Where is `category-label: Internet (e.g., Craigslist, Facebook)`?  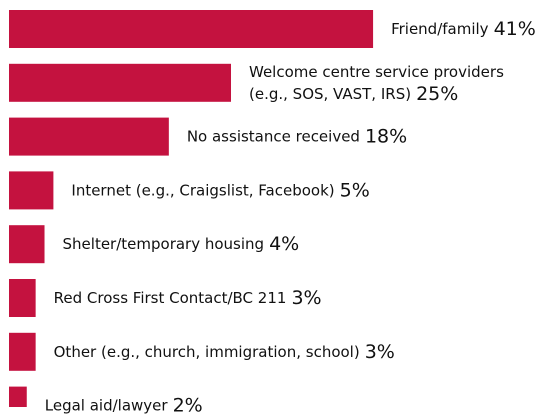
category-label: Internet (e.g., Craigslist, Facebook) is located at coordinates (202, 190).